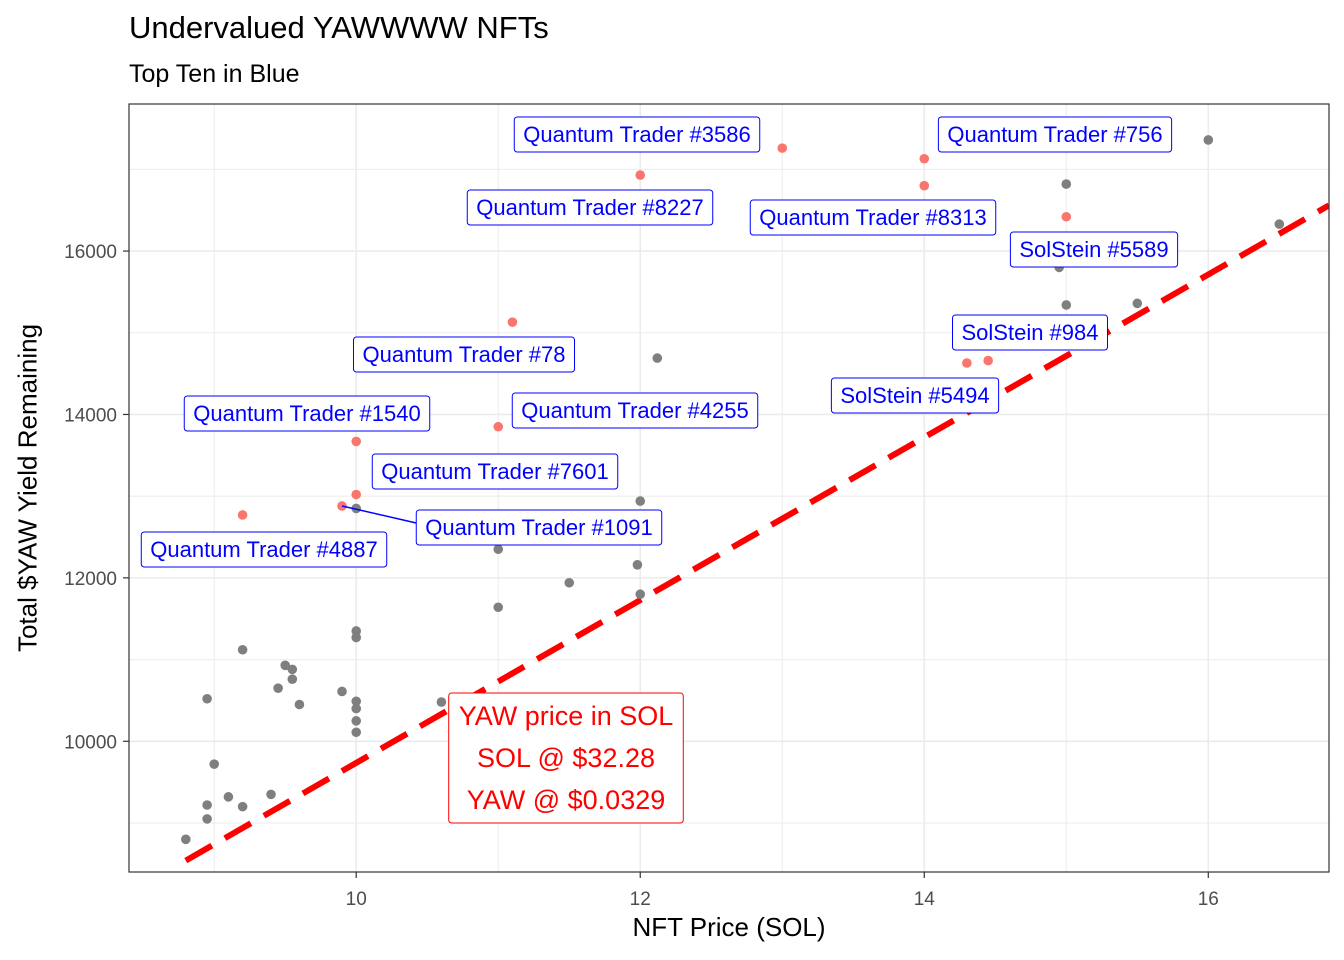 This screenshot has width=1344, height=960. I want to click on point-label-text: Quantum Trader #1540, so click(306, 413).